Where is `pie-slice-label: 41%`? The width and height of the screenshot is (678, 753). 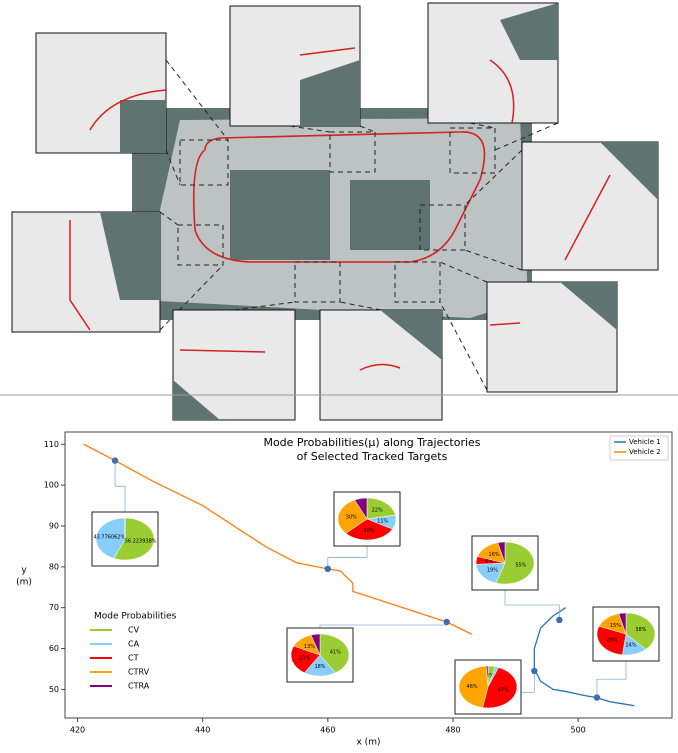
pie-slice-label: 41% is located at coordinates (335, 652).